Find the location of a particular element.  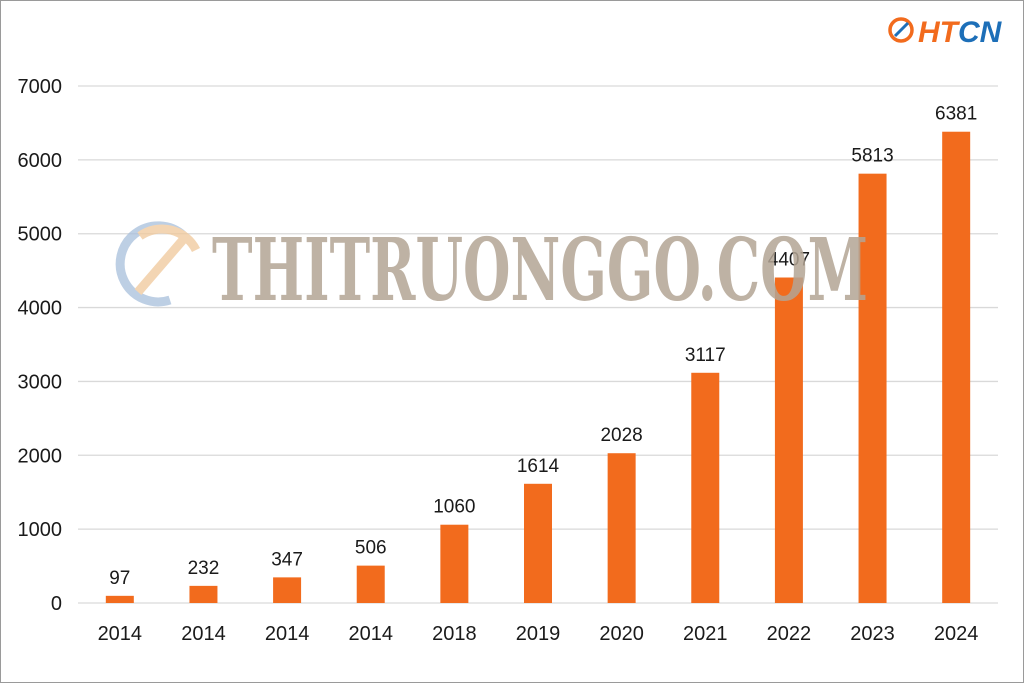

data-label: 2028 is located at coordinates (621, 435).